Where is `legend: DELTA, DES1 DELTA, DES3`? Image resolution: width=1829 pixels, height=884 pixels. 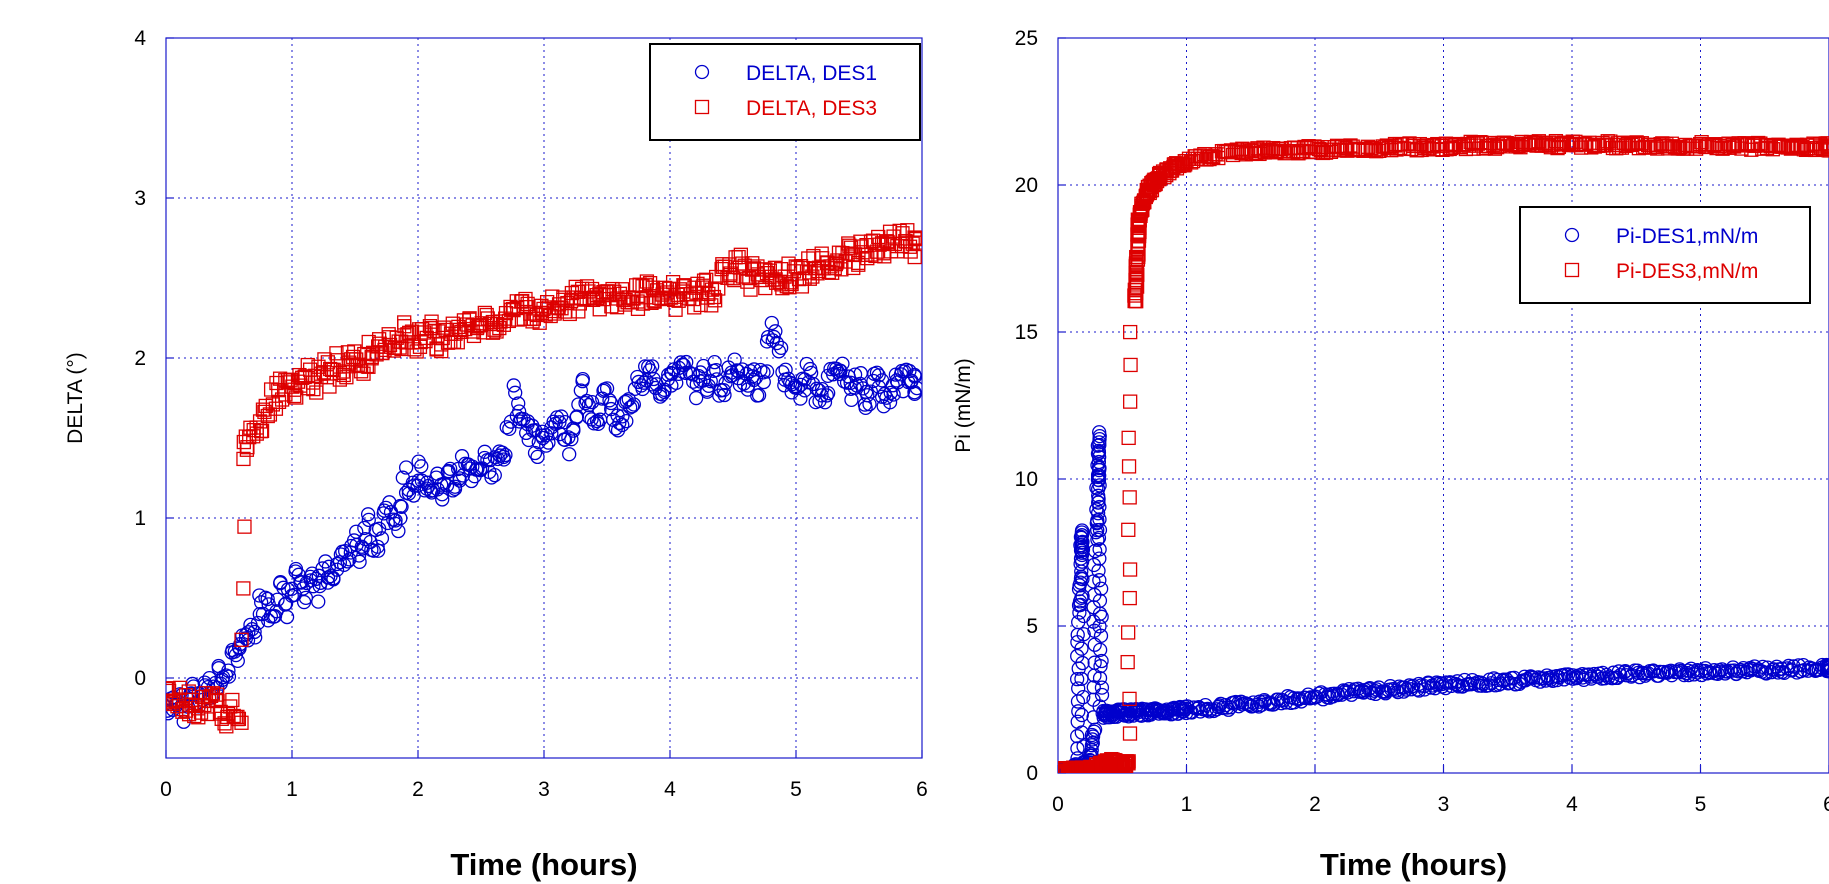
legend: DELTA, DES1 DELTA, DES3 is located at coordinates (785, 92).